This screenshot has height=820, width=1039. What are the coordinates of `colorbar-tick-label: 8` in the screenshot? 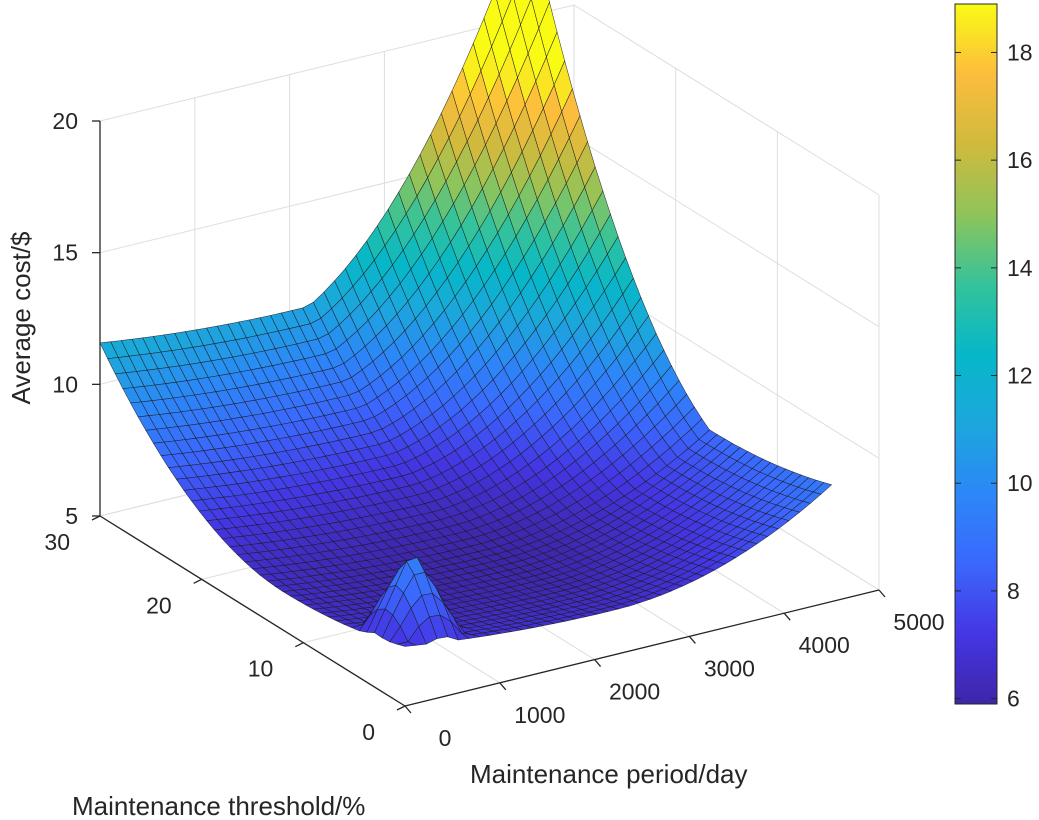 It's located at (1013, 591).